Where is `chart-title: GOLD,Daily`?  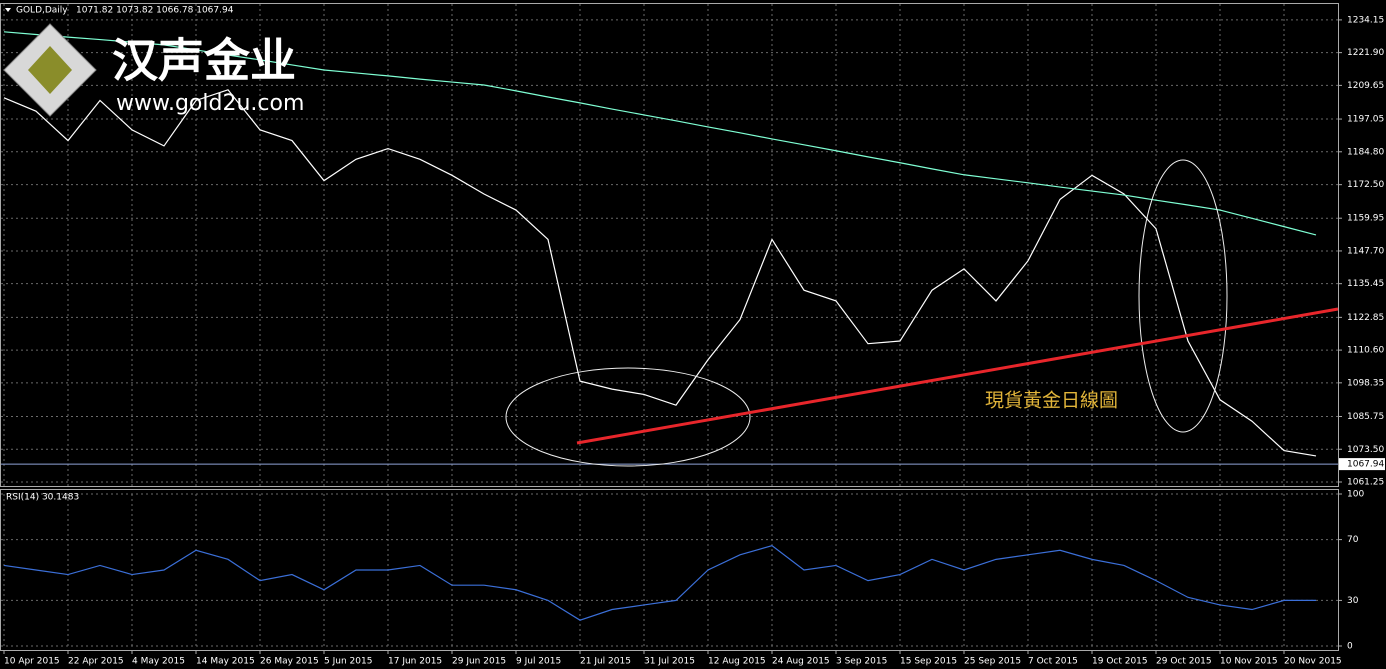 chart-title: GOLD,Daily is located at coordinates (42, 11).